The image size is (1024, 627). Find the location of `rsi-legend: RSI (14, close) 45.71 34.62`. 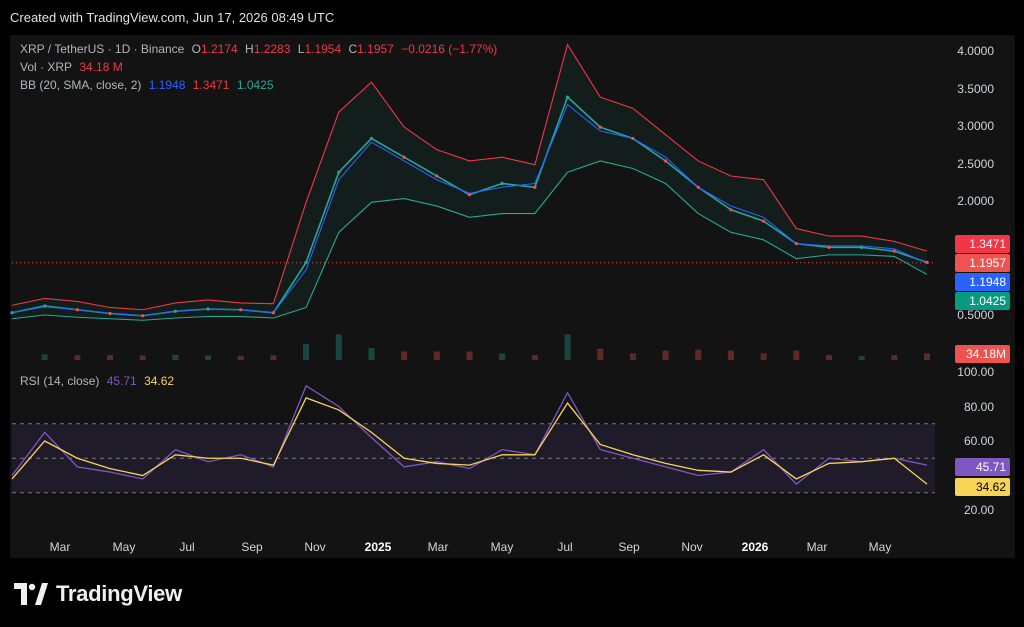

rsi-legend: RSI (14, close) 45.71 34.62 is located at coordinates (99, 381).